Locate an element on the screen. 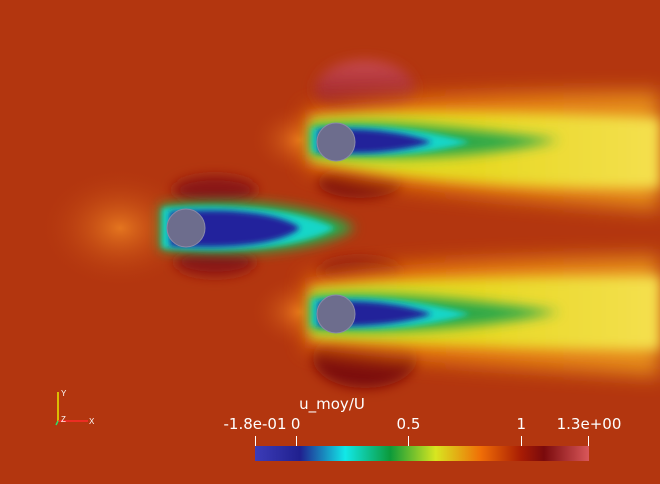 The width and height of the screenshot is (660, 484). colorbar-tick-label: 1.3e+00 is located at coordinates (589, 424).